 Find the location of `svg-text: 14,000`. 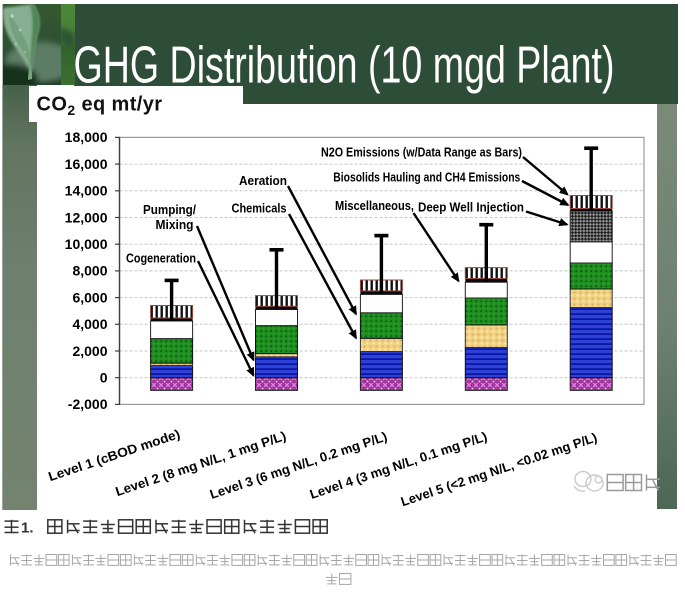

svg-text: 14,000 is located at coordinates (86, 191).